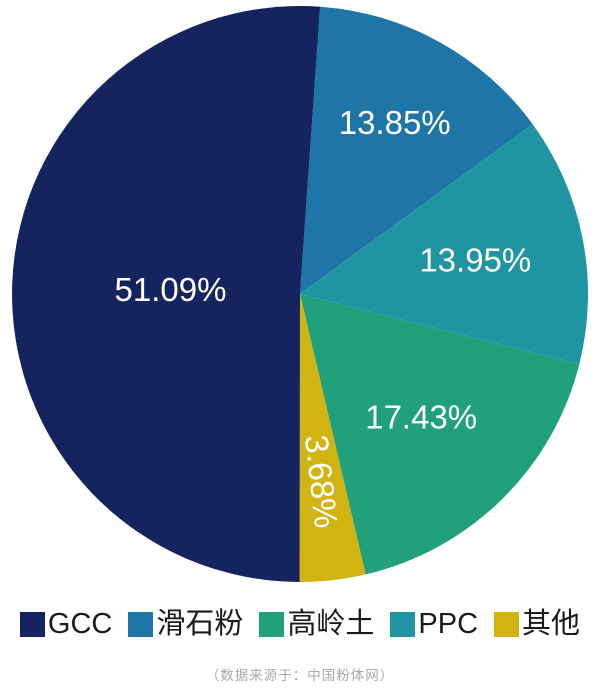  I want to click on legend-item-高岭土: 高岭土, so click(316, 624).